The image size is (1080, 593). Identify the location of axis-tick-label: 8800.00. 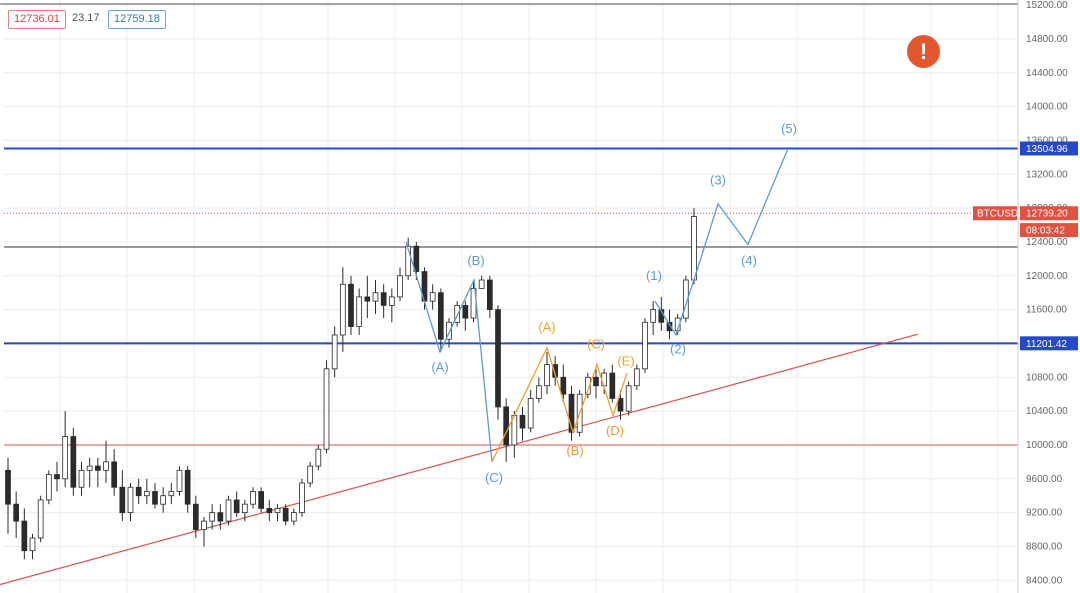
(1044, 546).